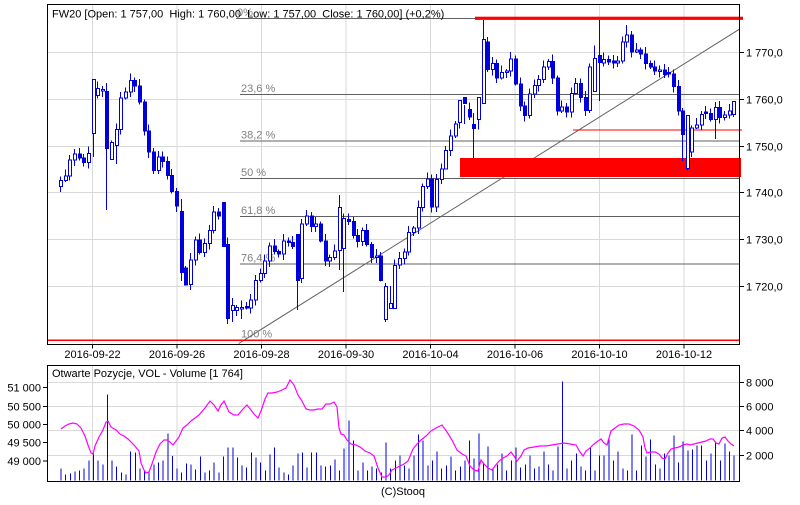  Describe the element at coordinates (764, 101) in the screenshot. I see `svg-text: 1 760,0` at that location.